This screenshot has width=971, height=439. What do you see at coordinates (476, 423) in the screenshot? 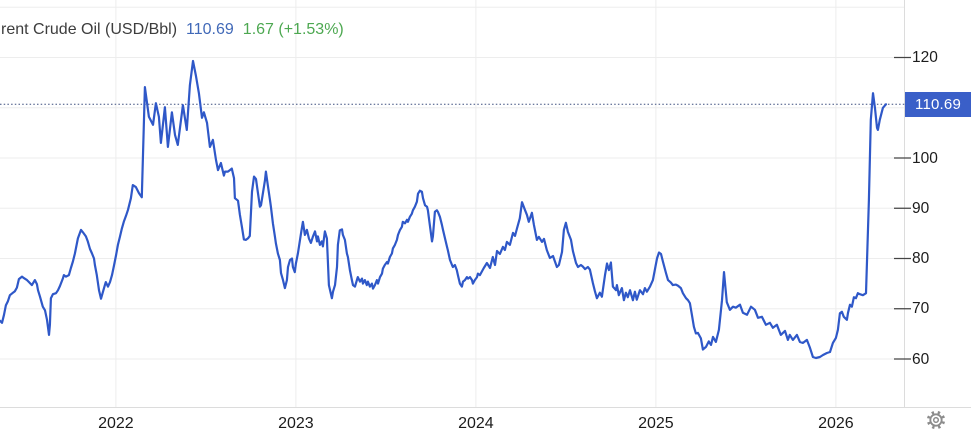
I see `x-axis-label: 2024` at bounding box center [476, 423].